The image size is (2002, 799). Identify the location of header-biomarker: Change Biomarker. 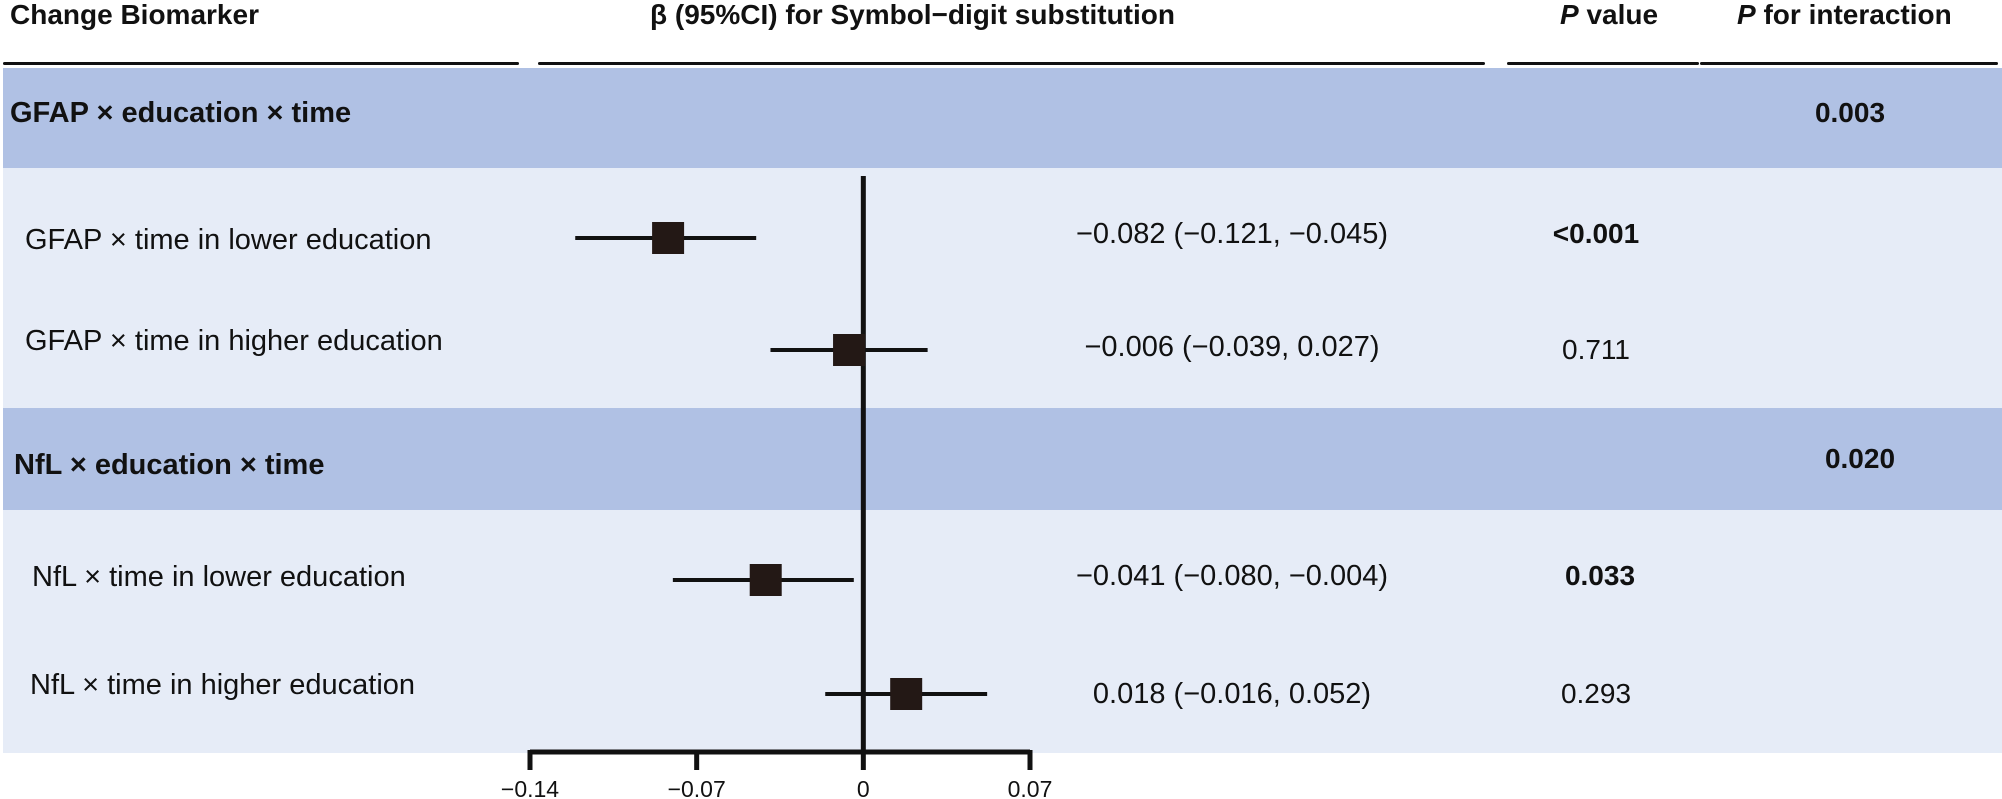
(134, 15).